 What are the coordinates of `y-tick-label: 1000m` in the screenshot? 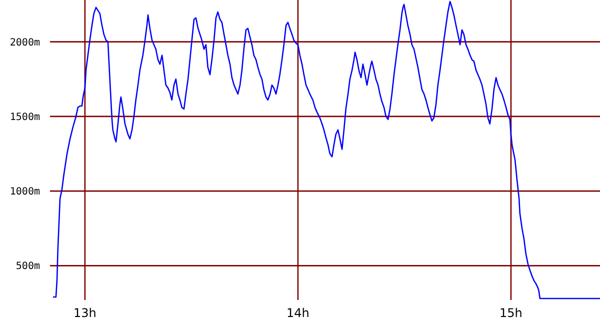 It's located at (25, 192).